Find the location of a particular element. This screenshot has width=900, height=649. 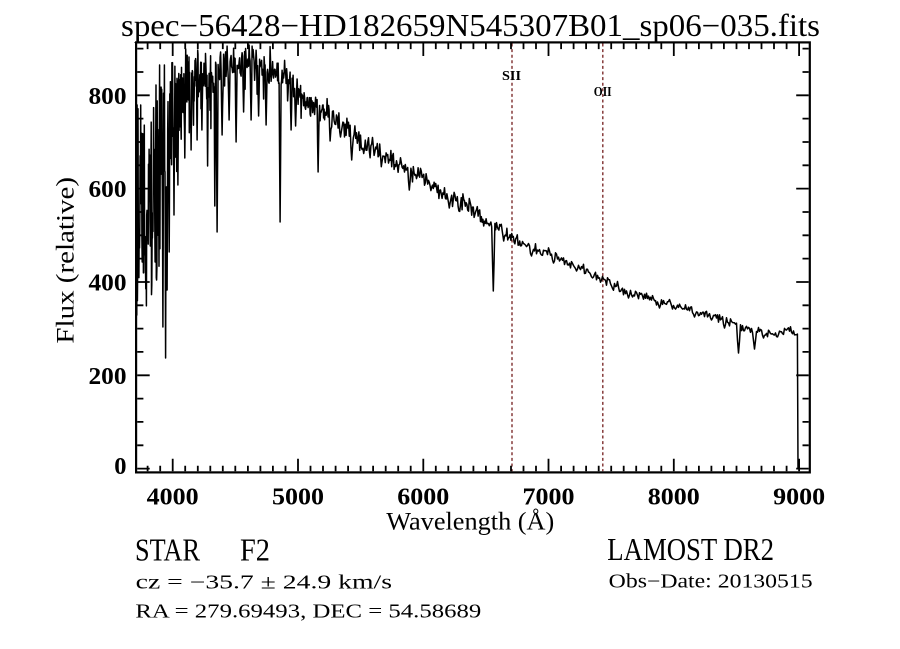

svg-text: 200 is located at coordinates (108, 376).